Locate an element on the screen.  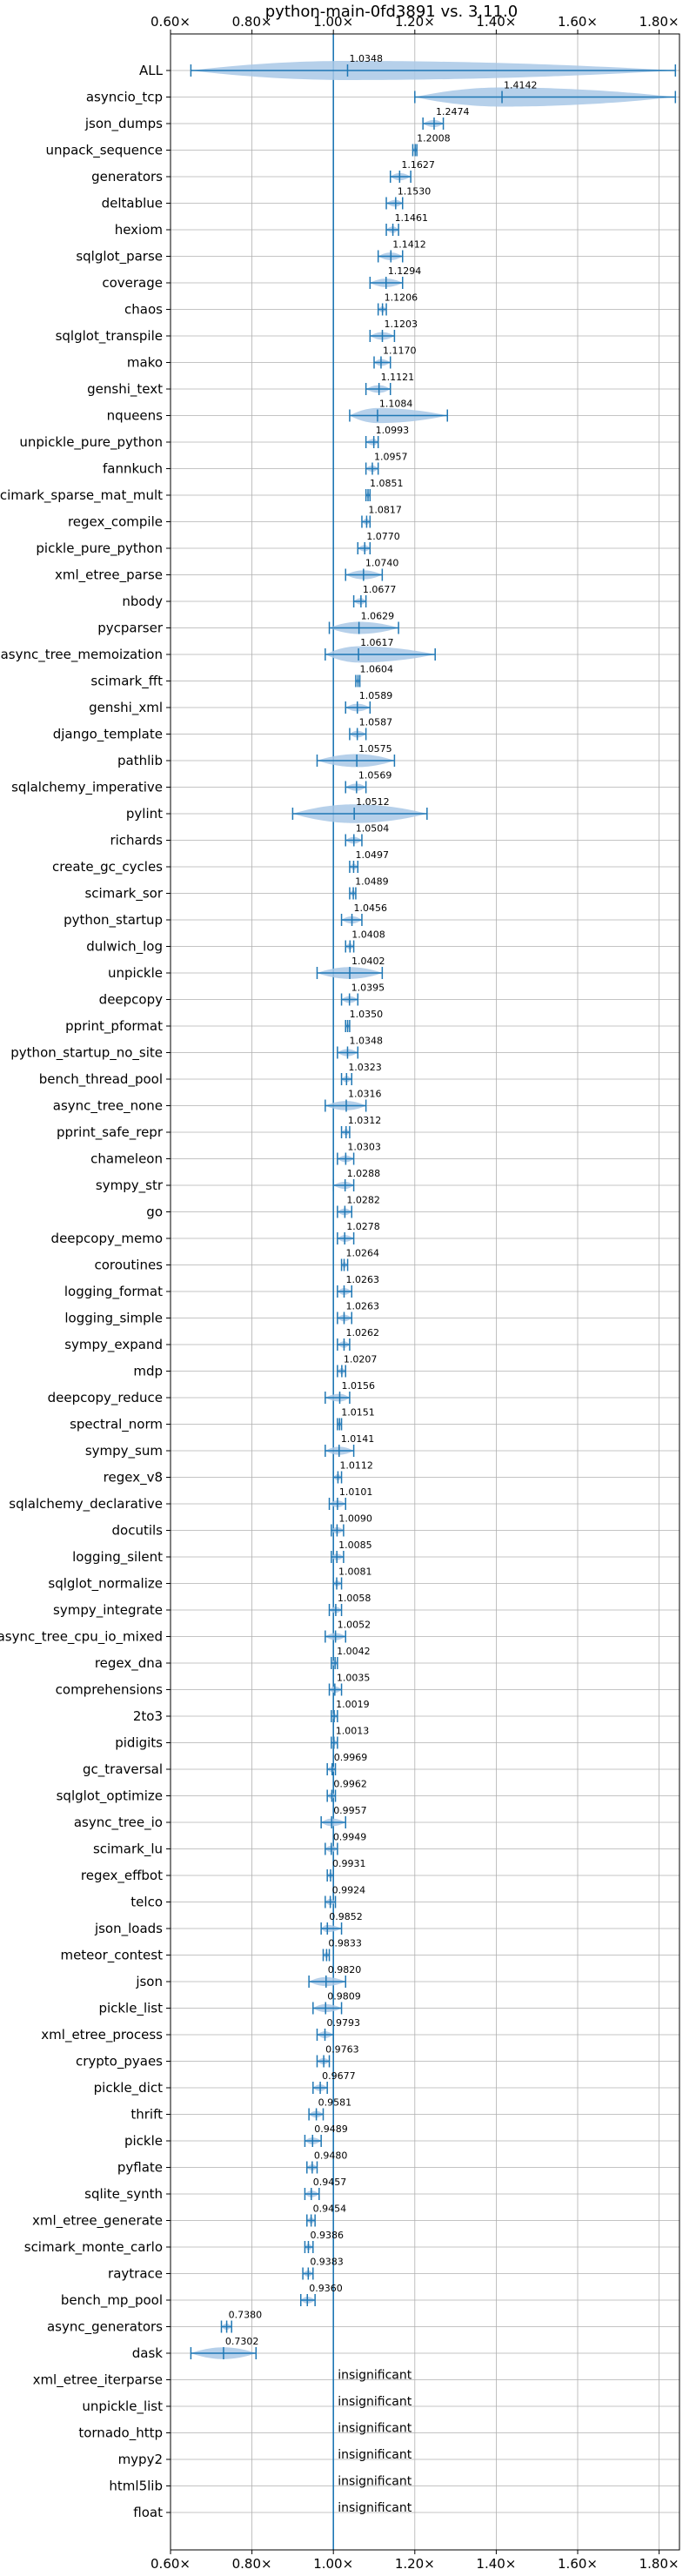
y-tick-label: logging_simple is located at coordinates (113, 1319).